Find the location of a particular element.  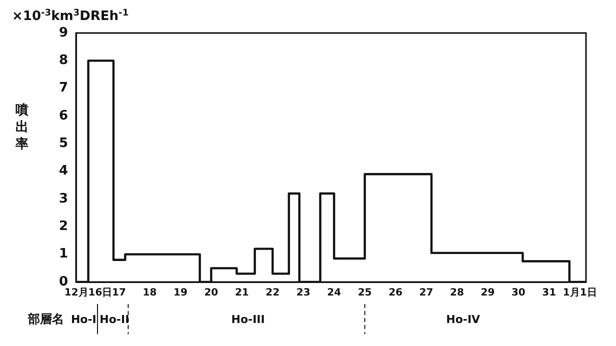

x-tick-label: 18 is located at coordinates (149, 293).